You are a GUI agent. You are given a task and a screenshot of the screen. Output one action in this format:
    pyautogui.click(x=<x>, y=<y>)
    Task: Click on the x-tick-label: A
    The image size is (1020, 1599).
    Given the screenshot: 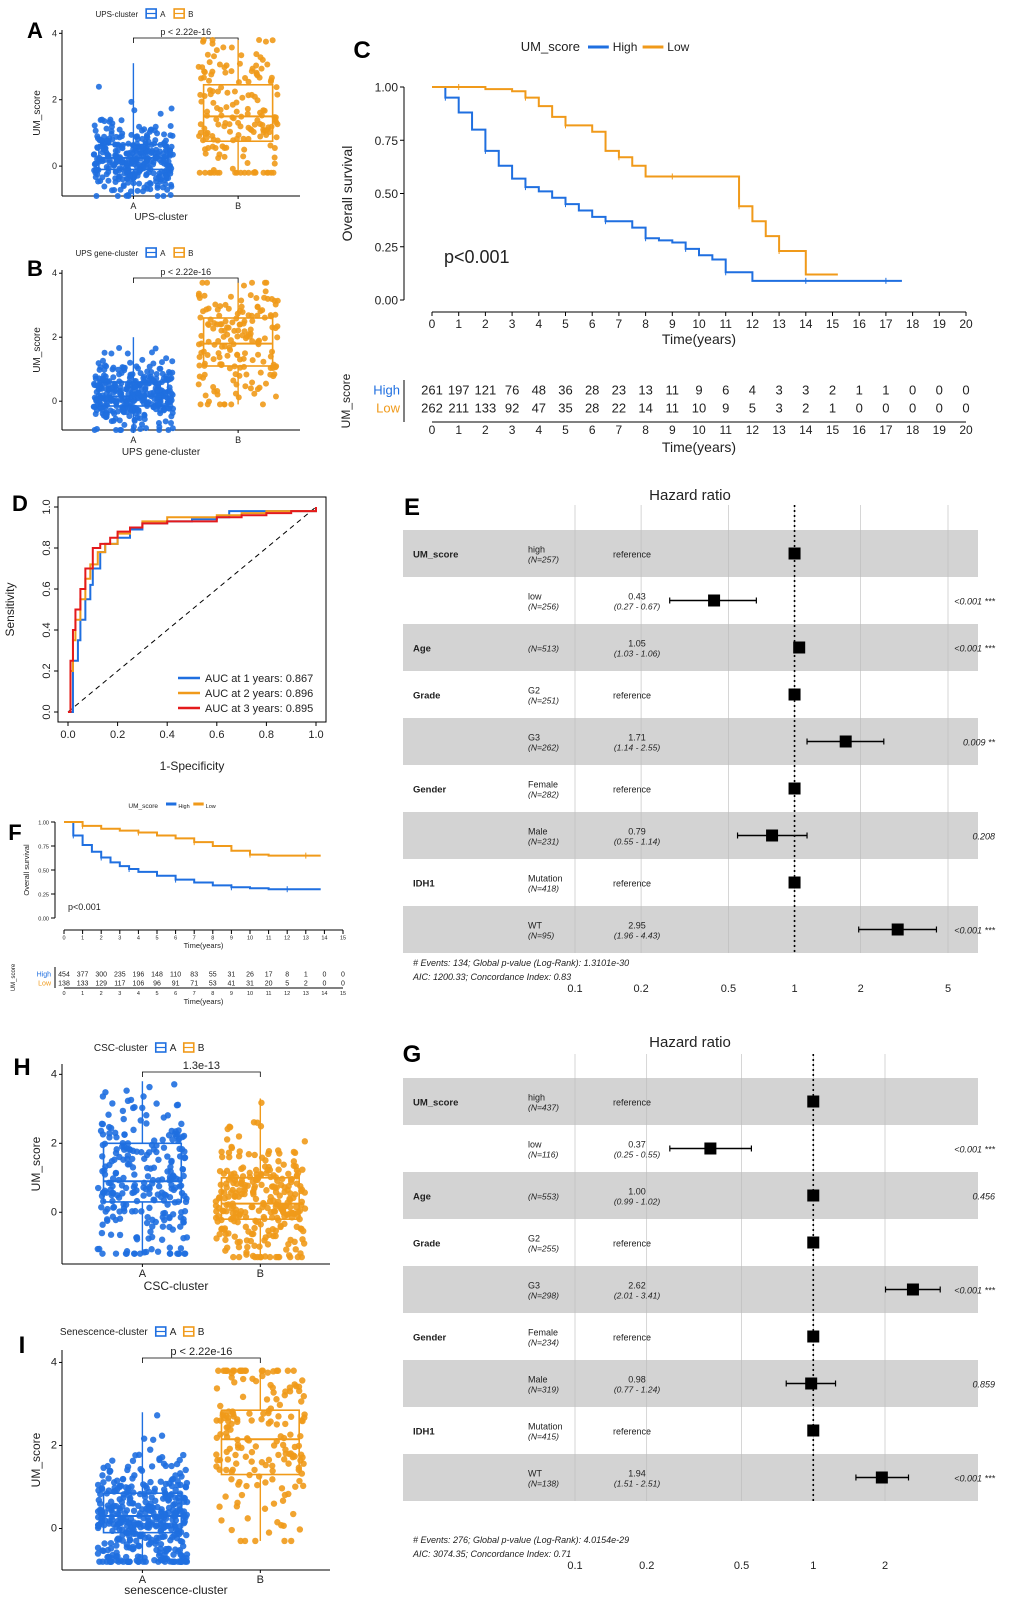 What is the action you would take?
    pyautogui.click(x=143, y=1580)
    